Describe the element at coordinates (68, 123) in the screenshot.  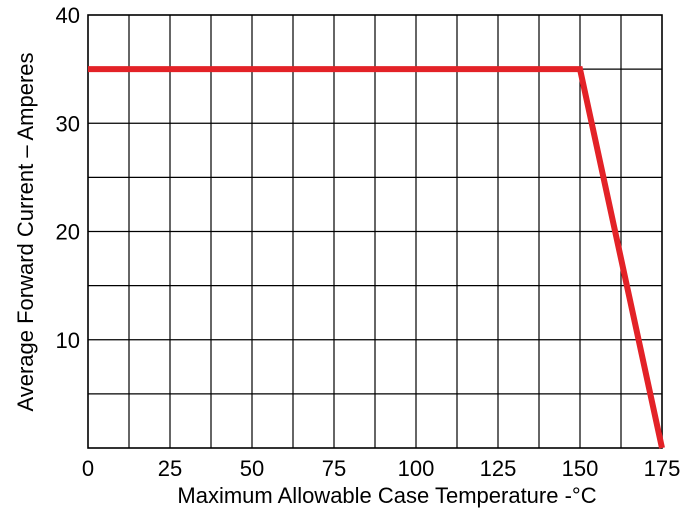
I see `y-tick-label: 30` at that location.